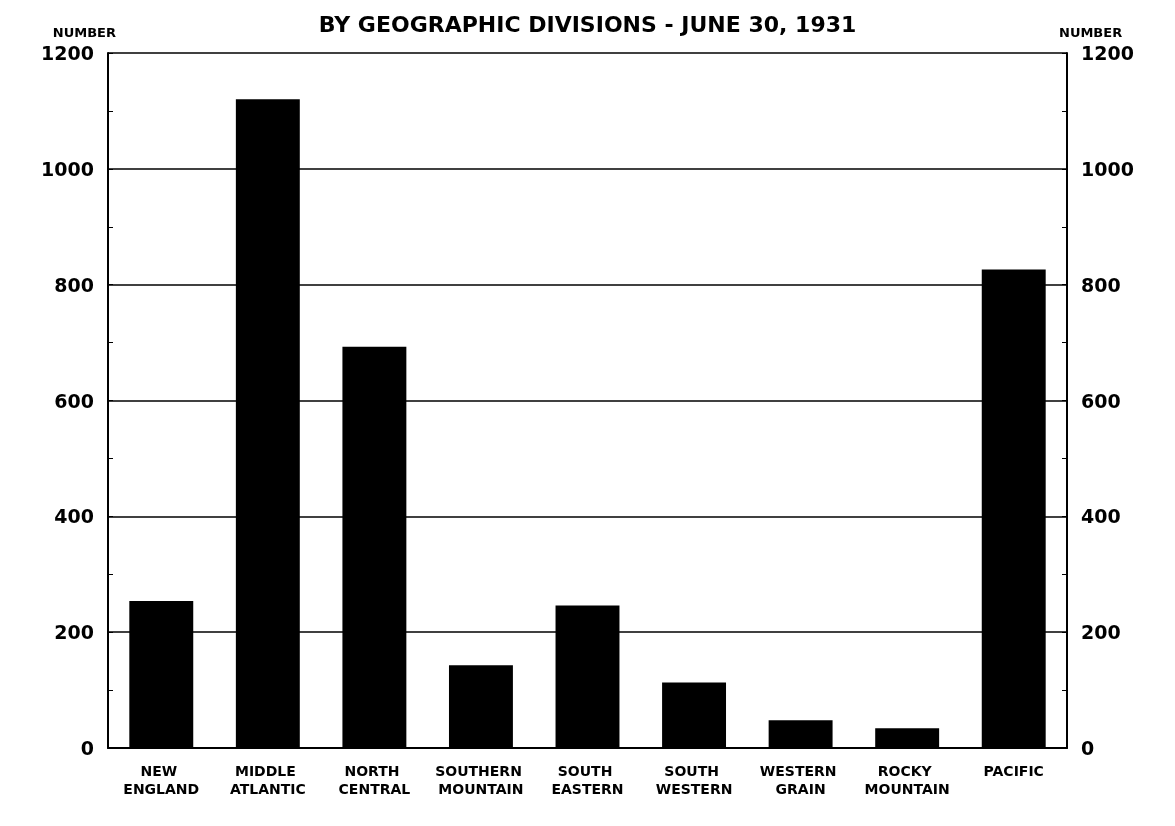 The height and width of the screenshot is (826, 1175). What do you see at coordinates (800, 780) in the screenshot?
I see `x-tick-label: WESTERN GRAIN` at bounding box center [800, 780].